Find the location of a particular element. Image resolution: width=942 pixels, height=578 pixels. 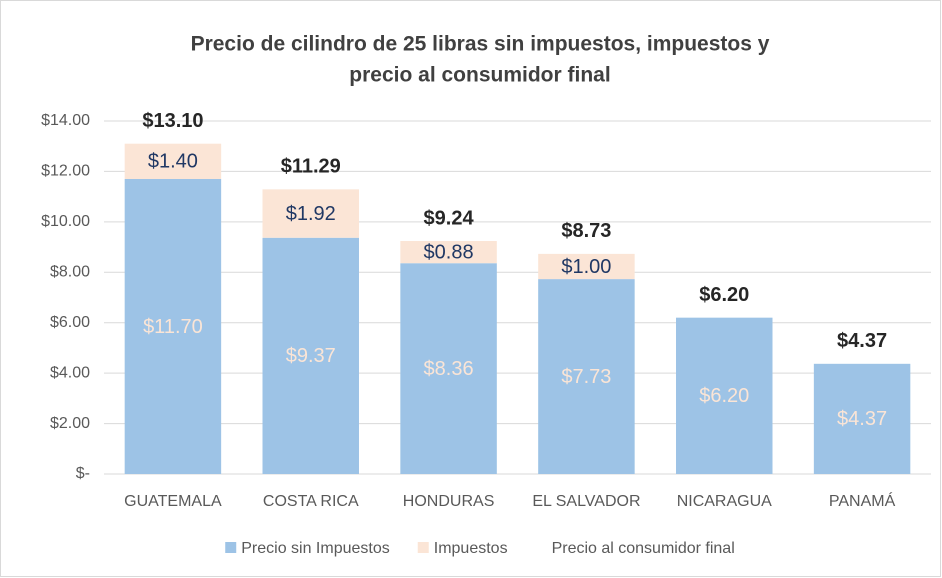

x-tick-label: HONDURAS is located at coordinates (449, 501).